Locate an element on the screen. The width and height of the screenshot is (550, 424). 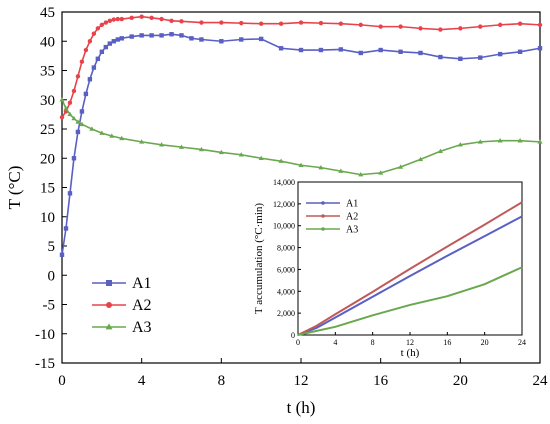
inset-y-tick-label: 8,000 is located at coordinates (286, 248).